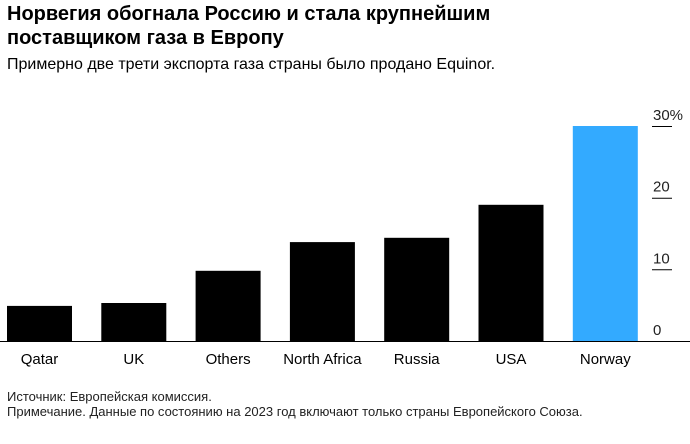 Image resolution: width=690 pixels, height=444 pixels. What do you see at coordinates (605, 359) in the screenshot?
I see `x-category-label: Norway` at bounding box center [605, 359].